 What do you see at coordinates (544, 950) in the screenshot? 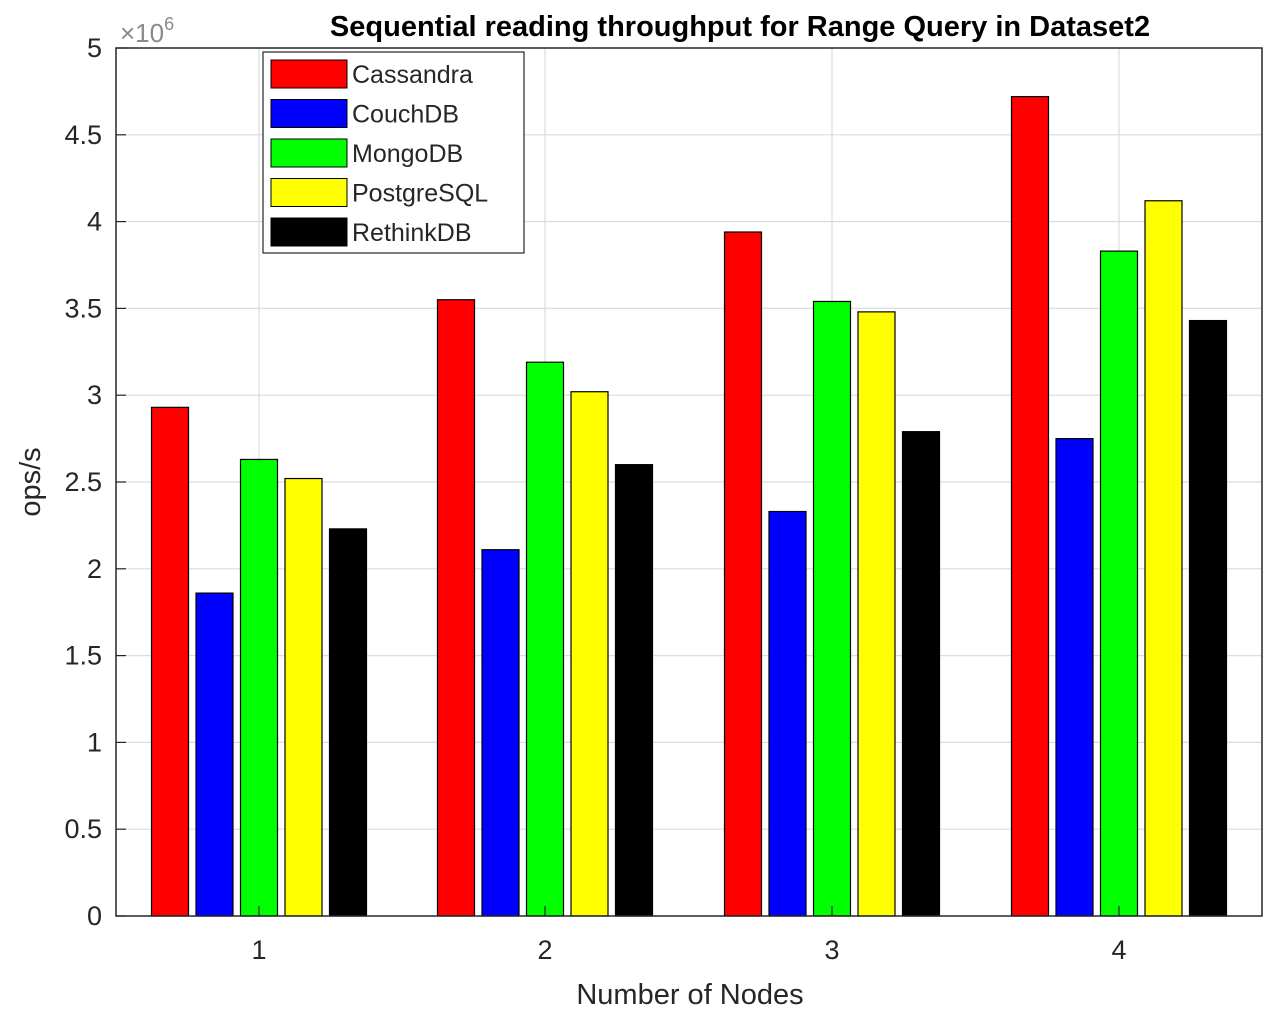
I see `x-tick-label: 2` at bounding box center [544, 950].